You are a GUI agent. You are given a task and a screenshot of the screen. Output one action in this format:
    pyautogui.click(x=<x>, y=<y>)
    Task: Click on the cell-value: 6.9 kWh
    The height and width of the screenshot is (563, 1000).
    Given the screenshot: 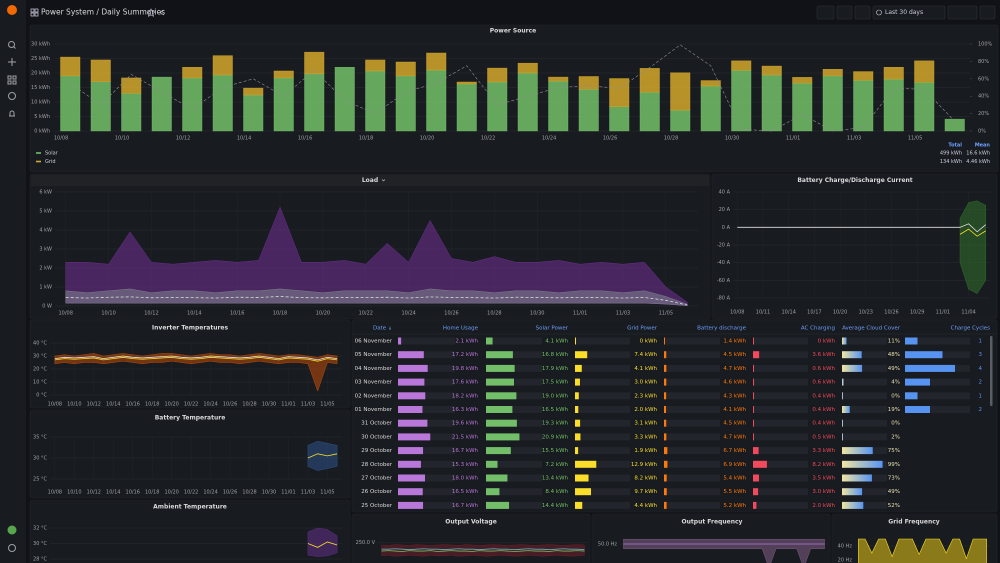 What is the action you would take?
    pyautogui.click(x=734, y=465)
    